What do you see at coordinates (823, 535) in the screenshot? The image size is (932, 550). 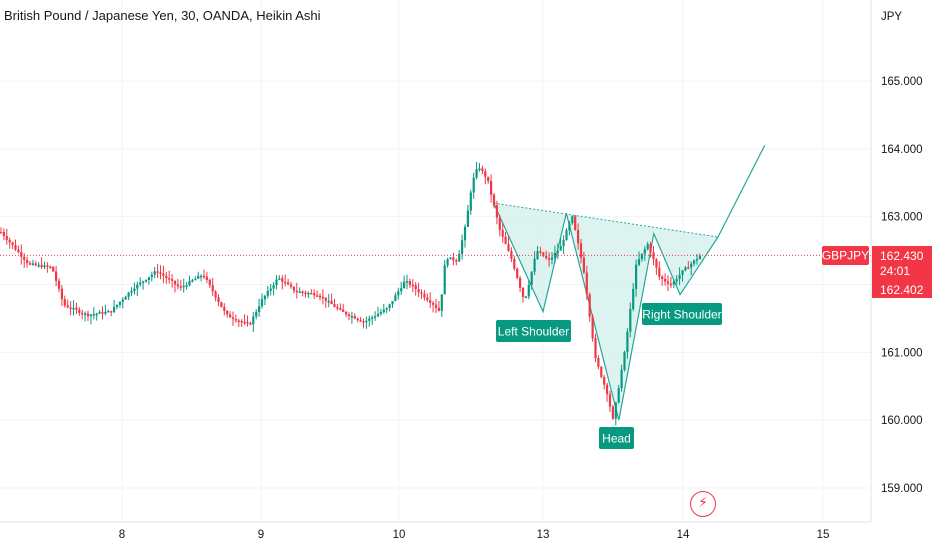 I see `time-tick-label: 15` at bounding box center [823, 535].